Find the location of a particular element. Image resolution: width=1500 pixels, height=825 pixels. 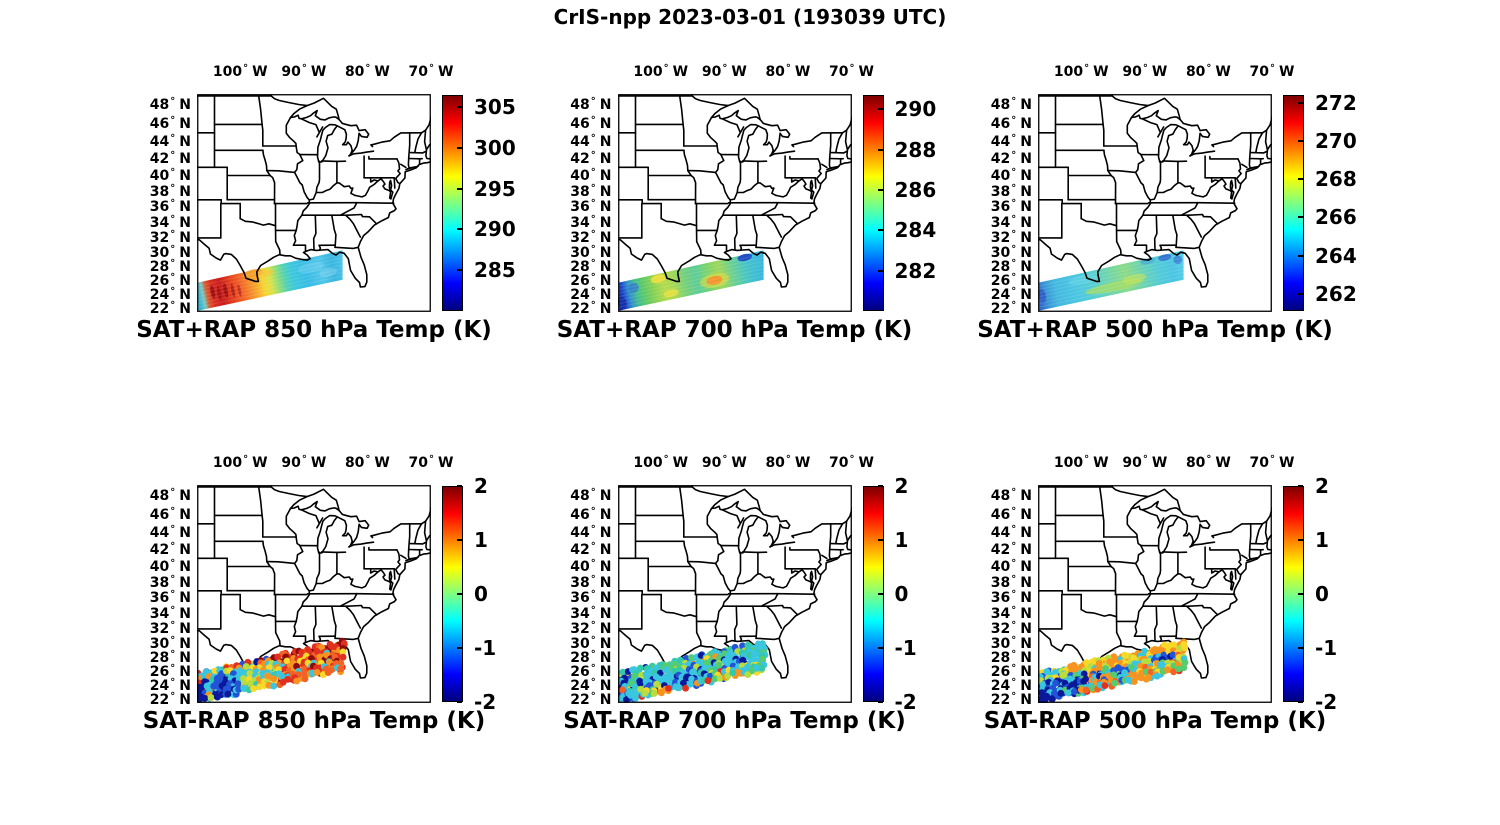

colorbar-tick-label: 266 is located at coordinates (1336, 217).